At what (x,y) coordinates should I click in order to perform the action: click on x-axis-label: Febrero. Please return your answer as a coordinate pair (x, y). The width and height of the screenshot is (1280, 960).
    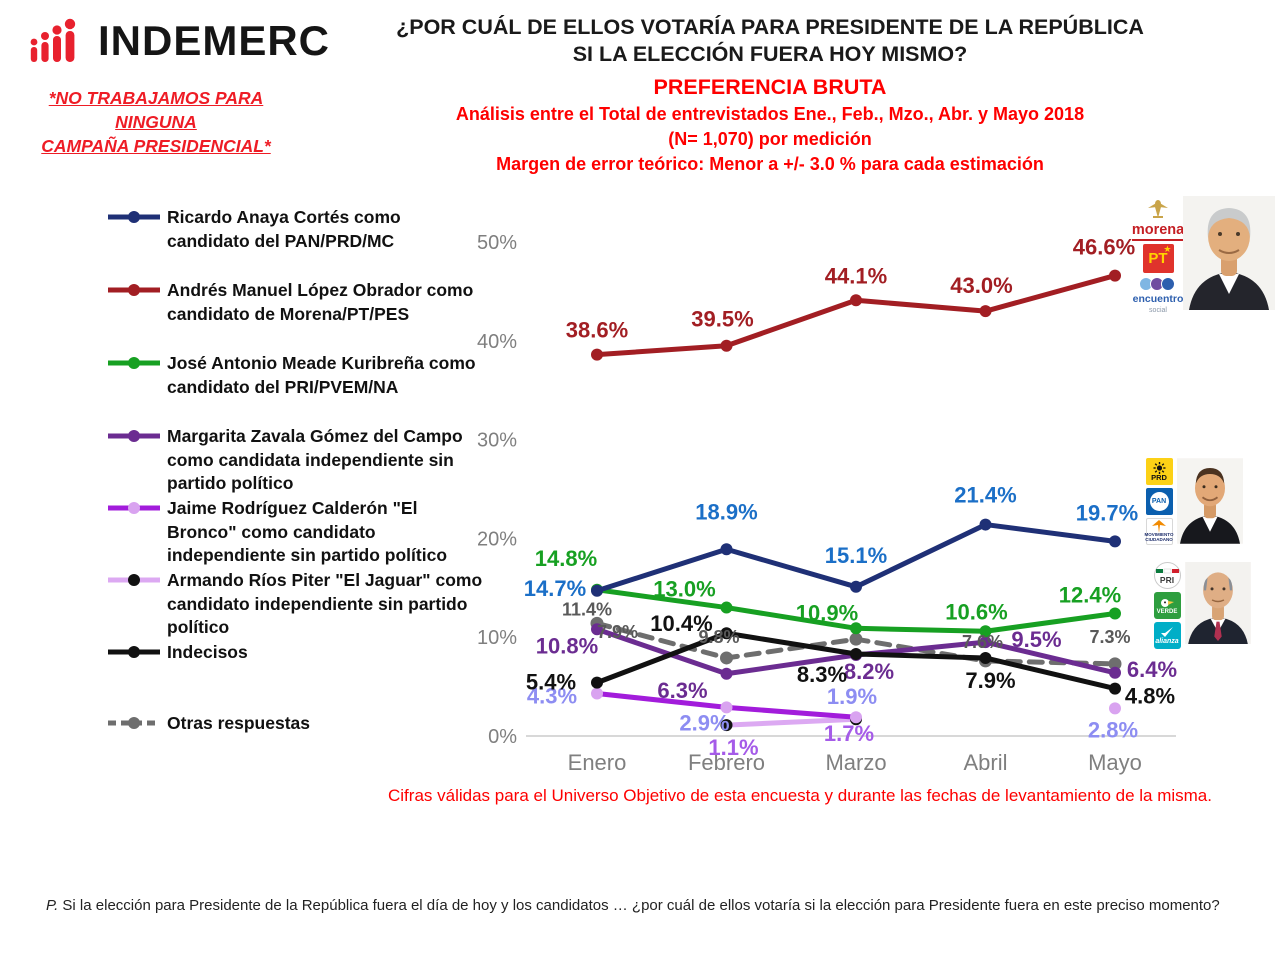
    Looking at the image, I should click on (726, 762).